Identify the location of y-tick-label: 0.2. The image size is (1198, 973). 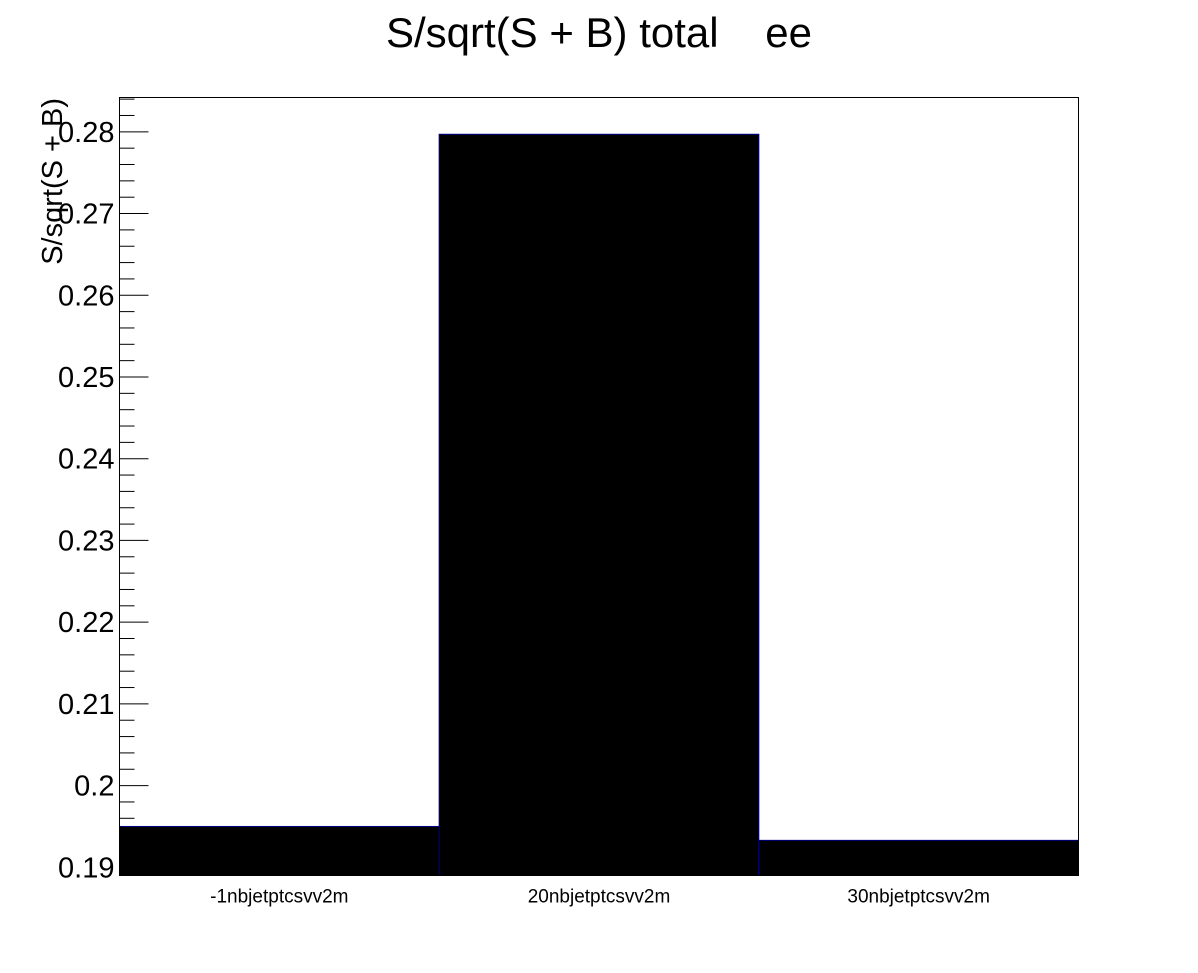
(94, 787).